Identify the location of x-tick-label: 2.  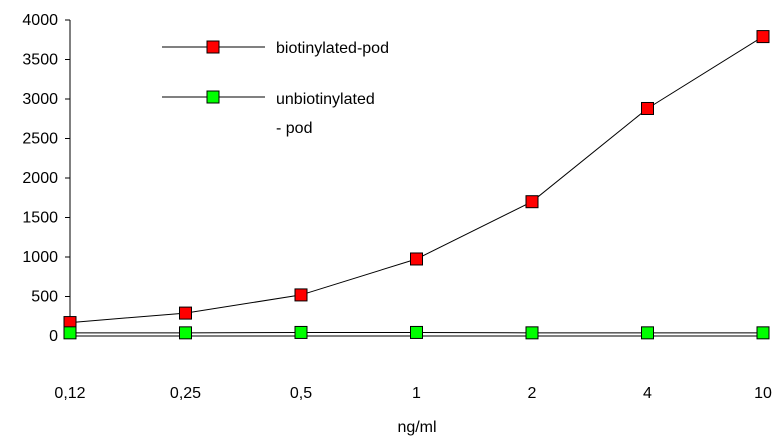
(532, 393).